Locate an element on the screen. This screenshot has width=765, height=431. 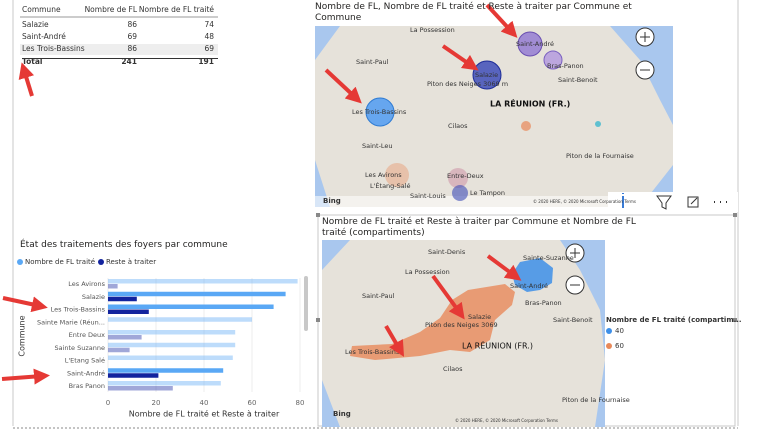
visual-toolbar is located at coordinates (673, 202).